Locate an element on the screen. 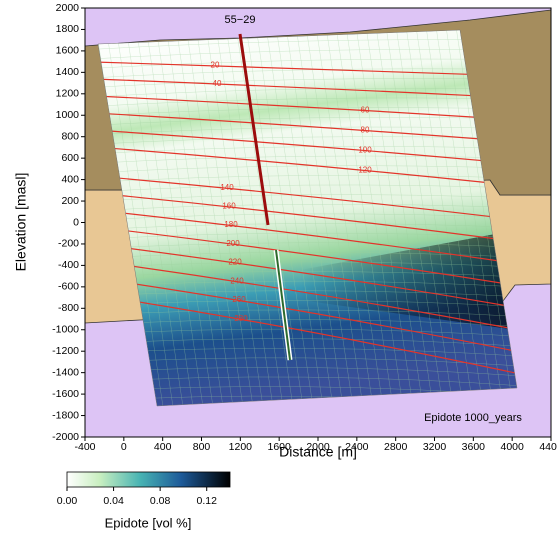 The height and width of the screenshot is (543, 557). y-tick-label: -1800 is located at coordinates (65, 415).